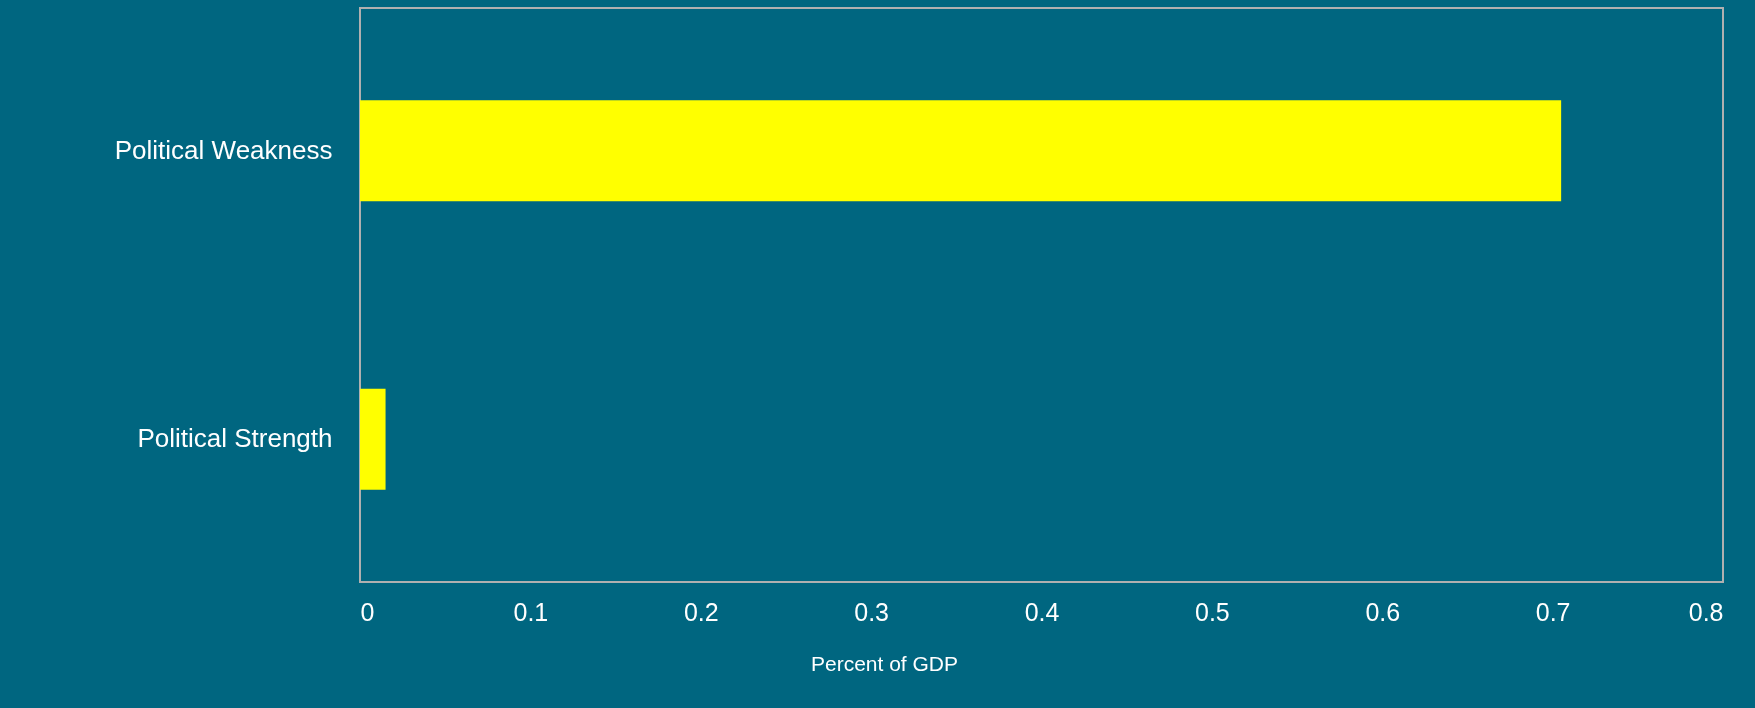  I want to click on x-axis-title: Percent of GDP, so click(884, 663).